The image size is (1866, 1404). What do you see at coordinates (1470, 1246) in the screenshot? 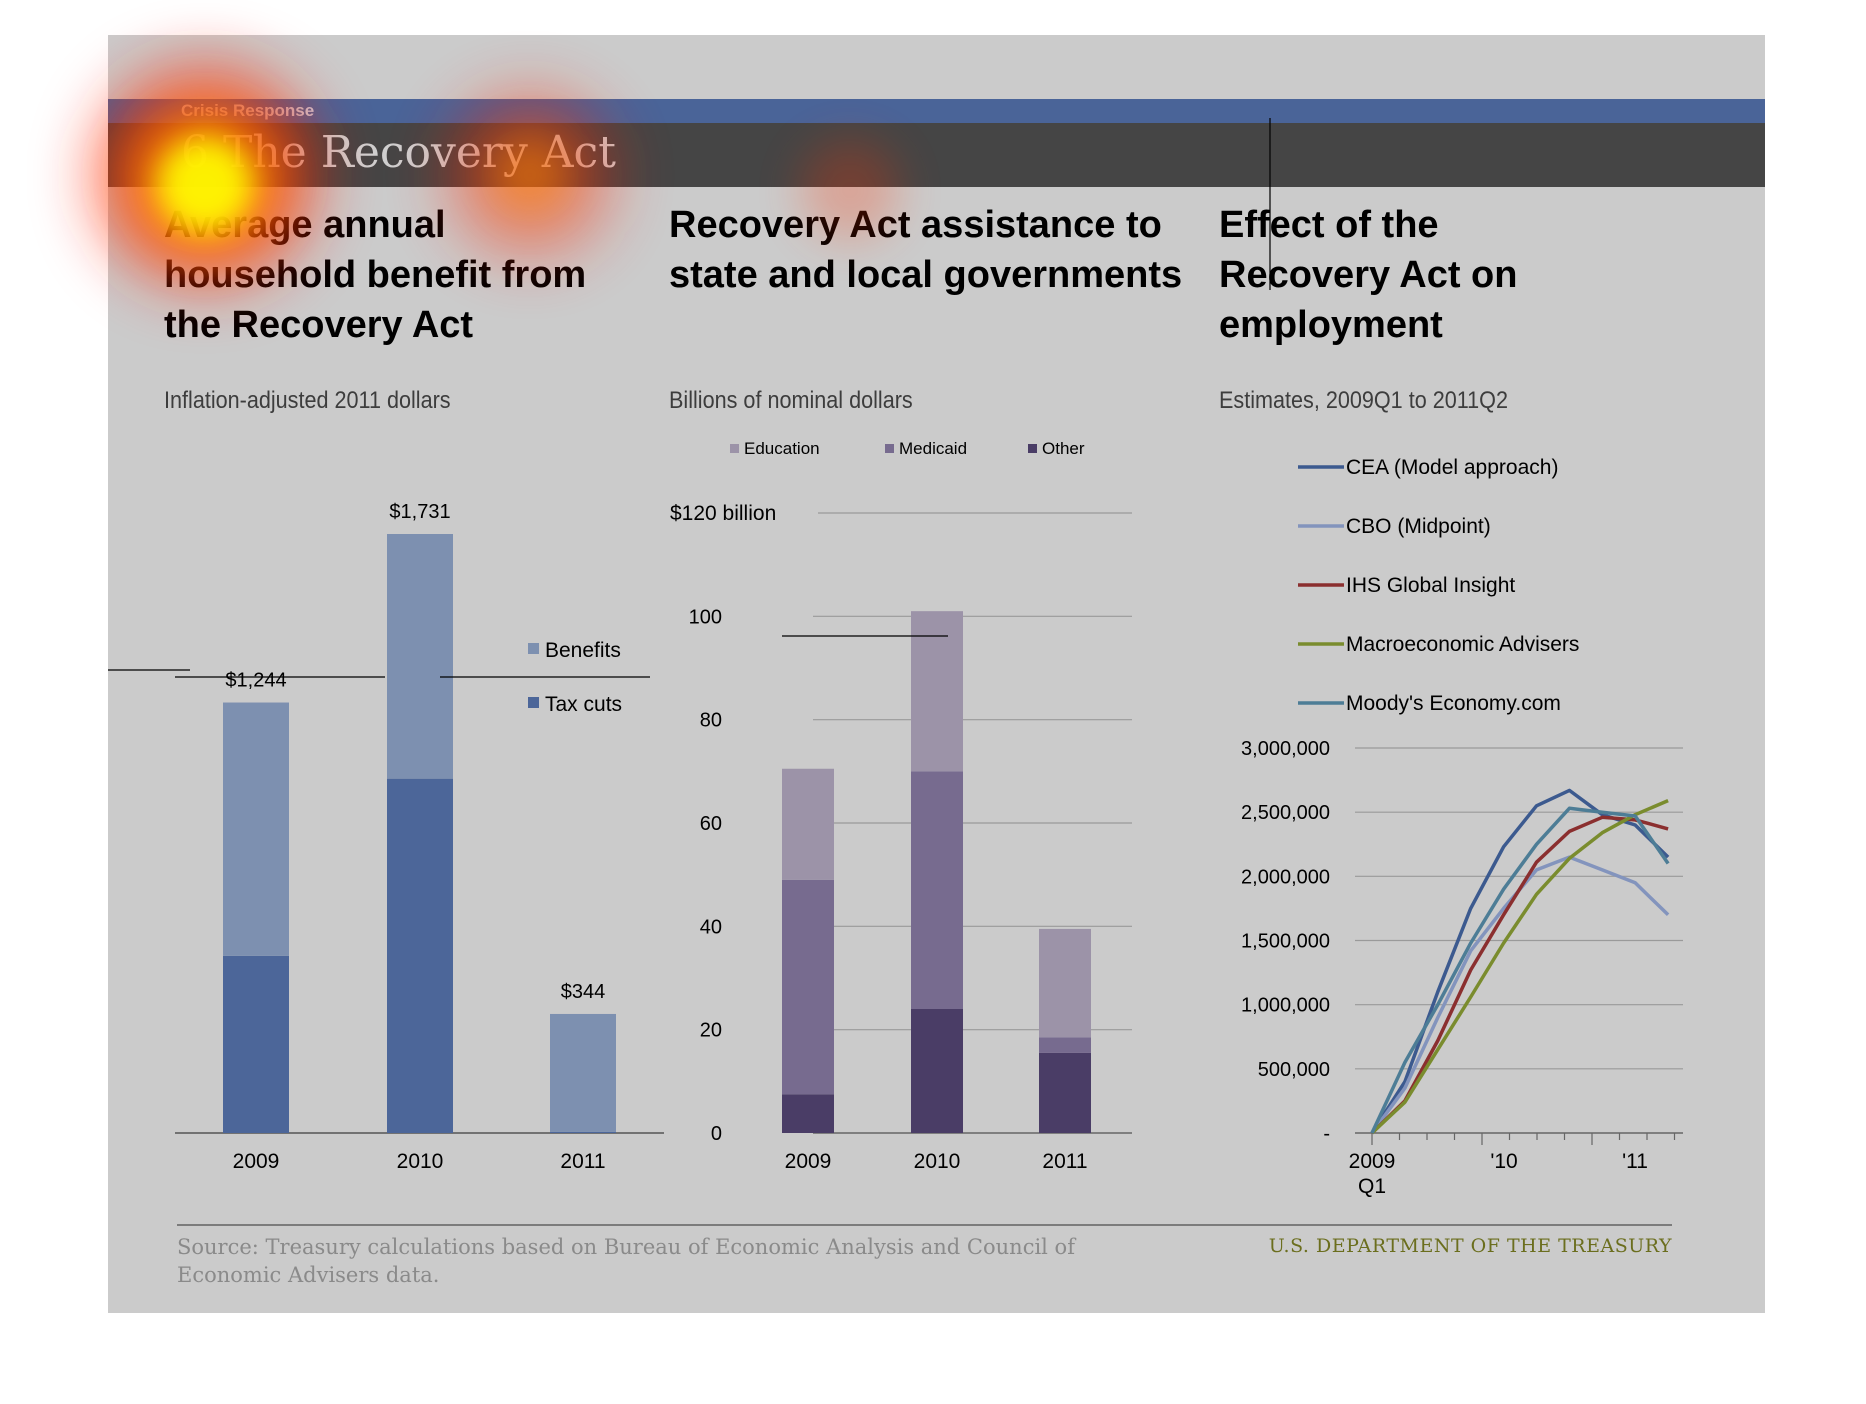
I see `agency-label: U.S. DEPARTMENT OF THE TREASURY` at bounding box center [1470, 1246].